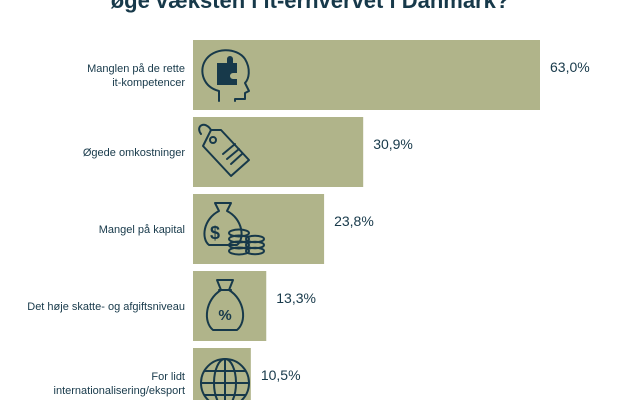 This screenshot has height=400, width=620. I want to click on chart-title: øge væksten i it-erhvervet i Danmark?, so click(310, 6).